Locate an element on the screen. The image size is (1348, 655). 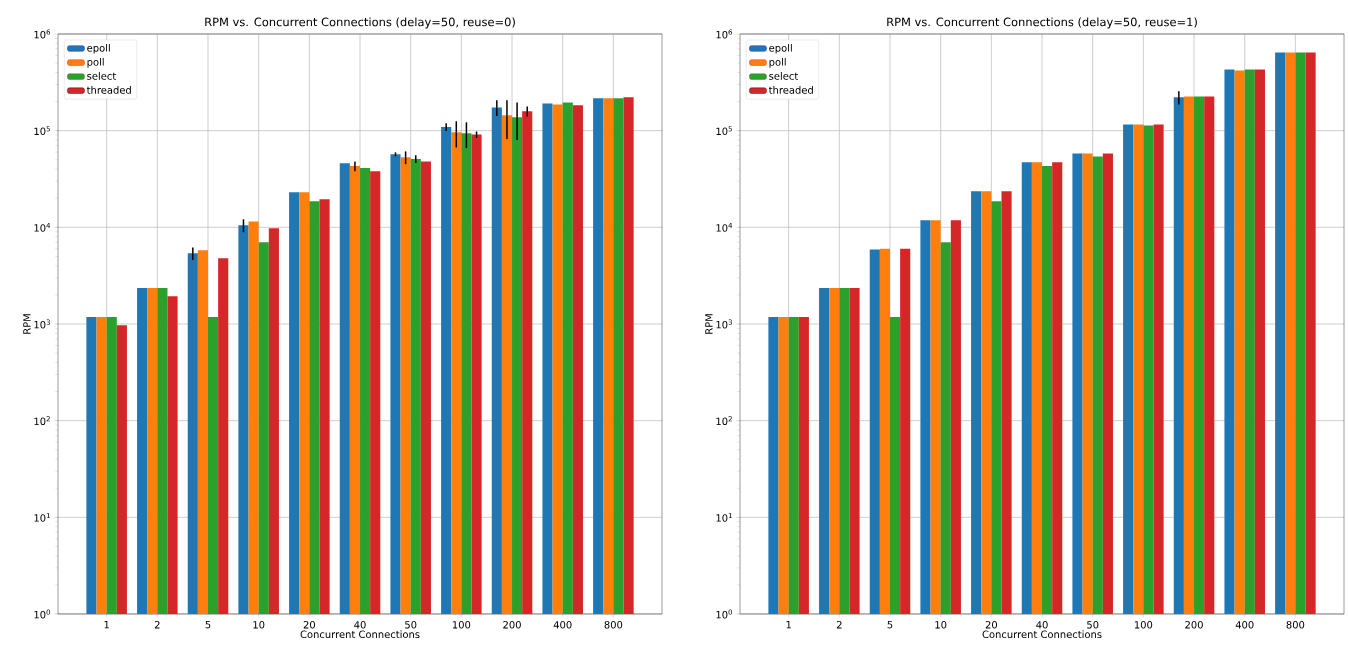
chart-title: RPM vs. Concurrent Connections (delay=50, reuse=1) is located at coordinates (1042, 23).